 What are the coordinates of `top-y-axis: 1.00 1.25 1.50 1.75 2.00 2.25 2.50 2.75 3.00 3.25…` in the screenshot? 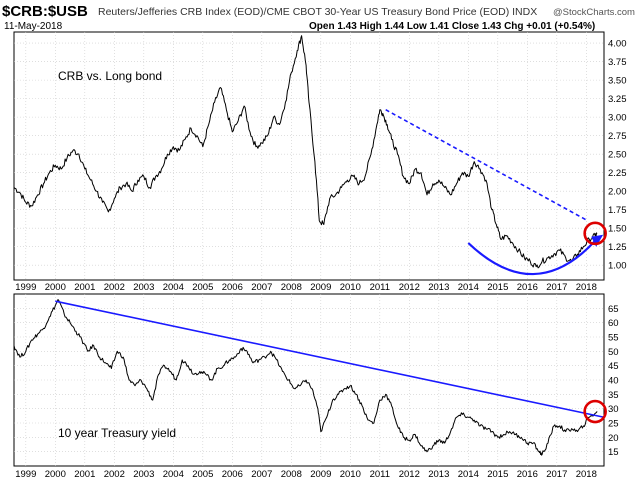 It's located at (617, 155).